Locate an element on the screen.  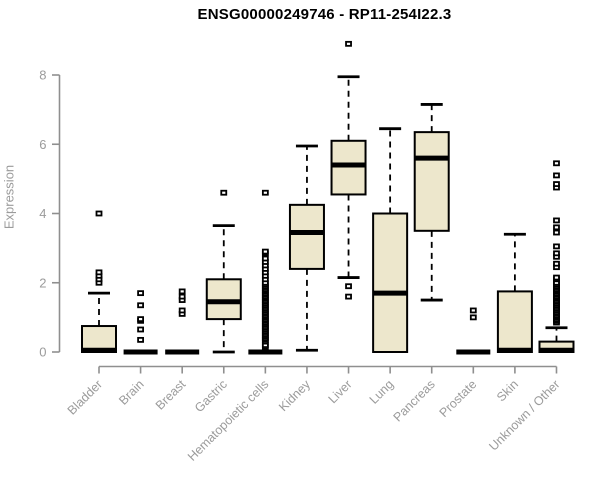
y-axis: 0 2 4 6 8 is located at coordinates (50, 214).